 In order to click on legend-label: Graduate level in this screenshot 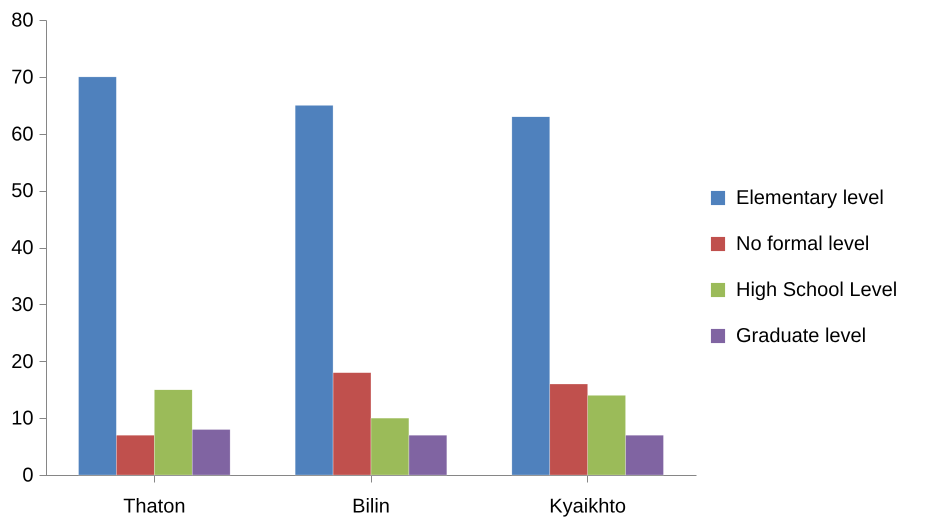, I will do `click(801, 336)`.